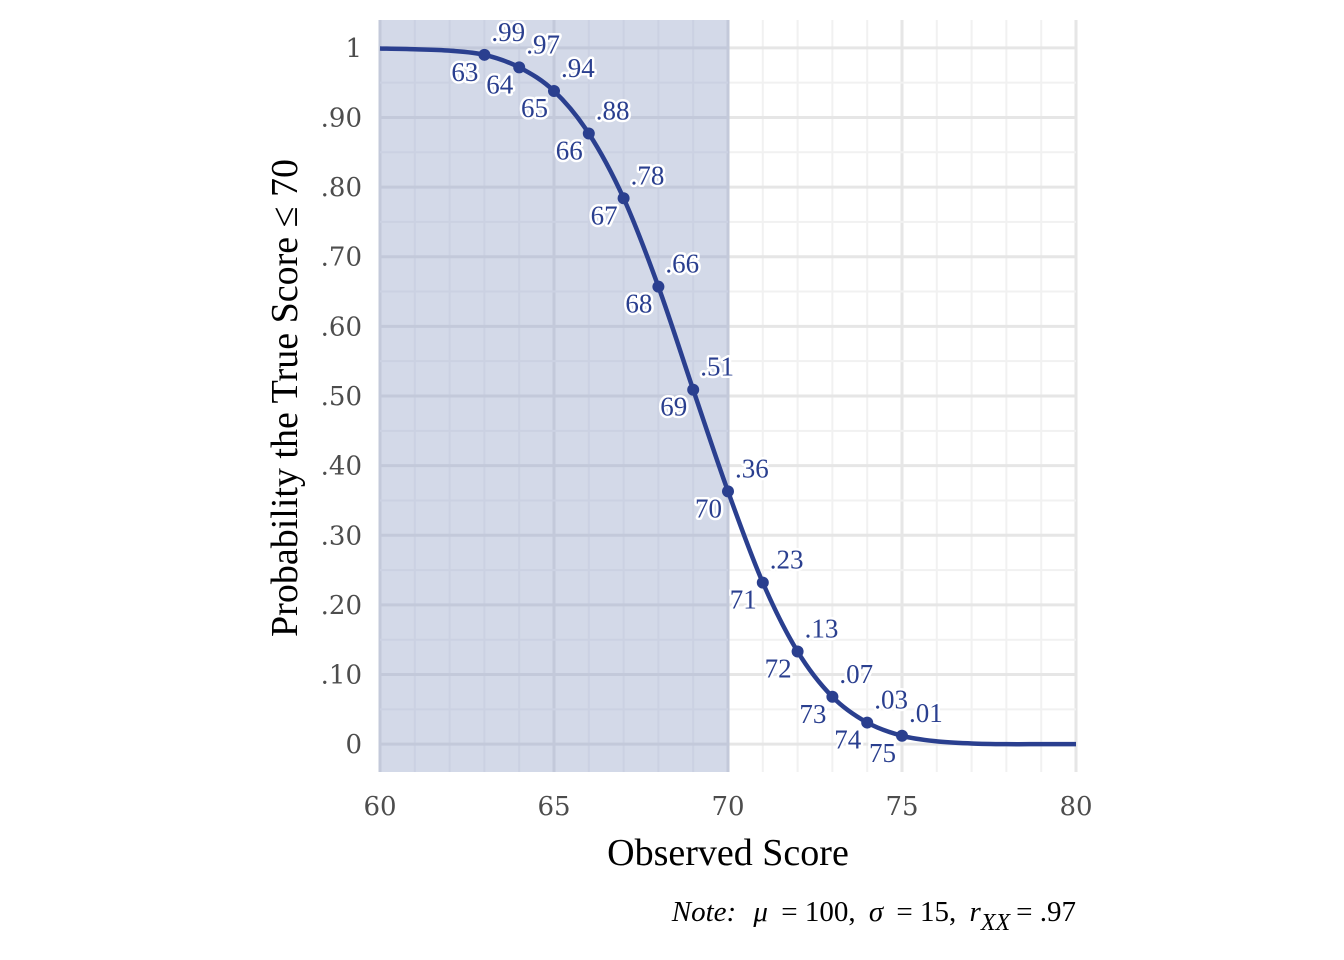  What do you see at coordinates (778, 669) in the screenshot?
I see `score-label: 72` at bounding box center [778, 669].